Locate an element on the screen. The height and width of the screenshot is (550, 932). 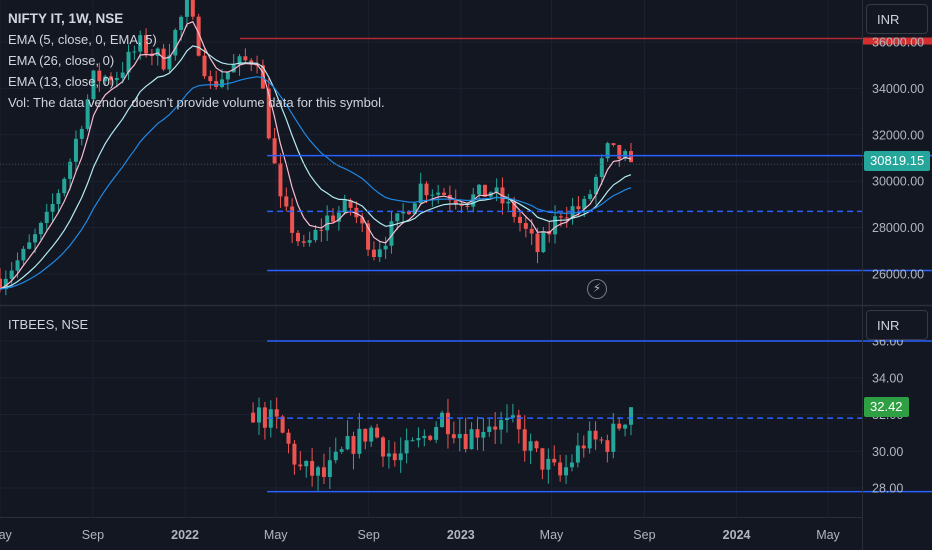
y-tick-label: 34.00 is located at coordinates (887, 378).